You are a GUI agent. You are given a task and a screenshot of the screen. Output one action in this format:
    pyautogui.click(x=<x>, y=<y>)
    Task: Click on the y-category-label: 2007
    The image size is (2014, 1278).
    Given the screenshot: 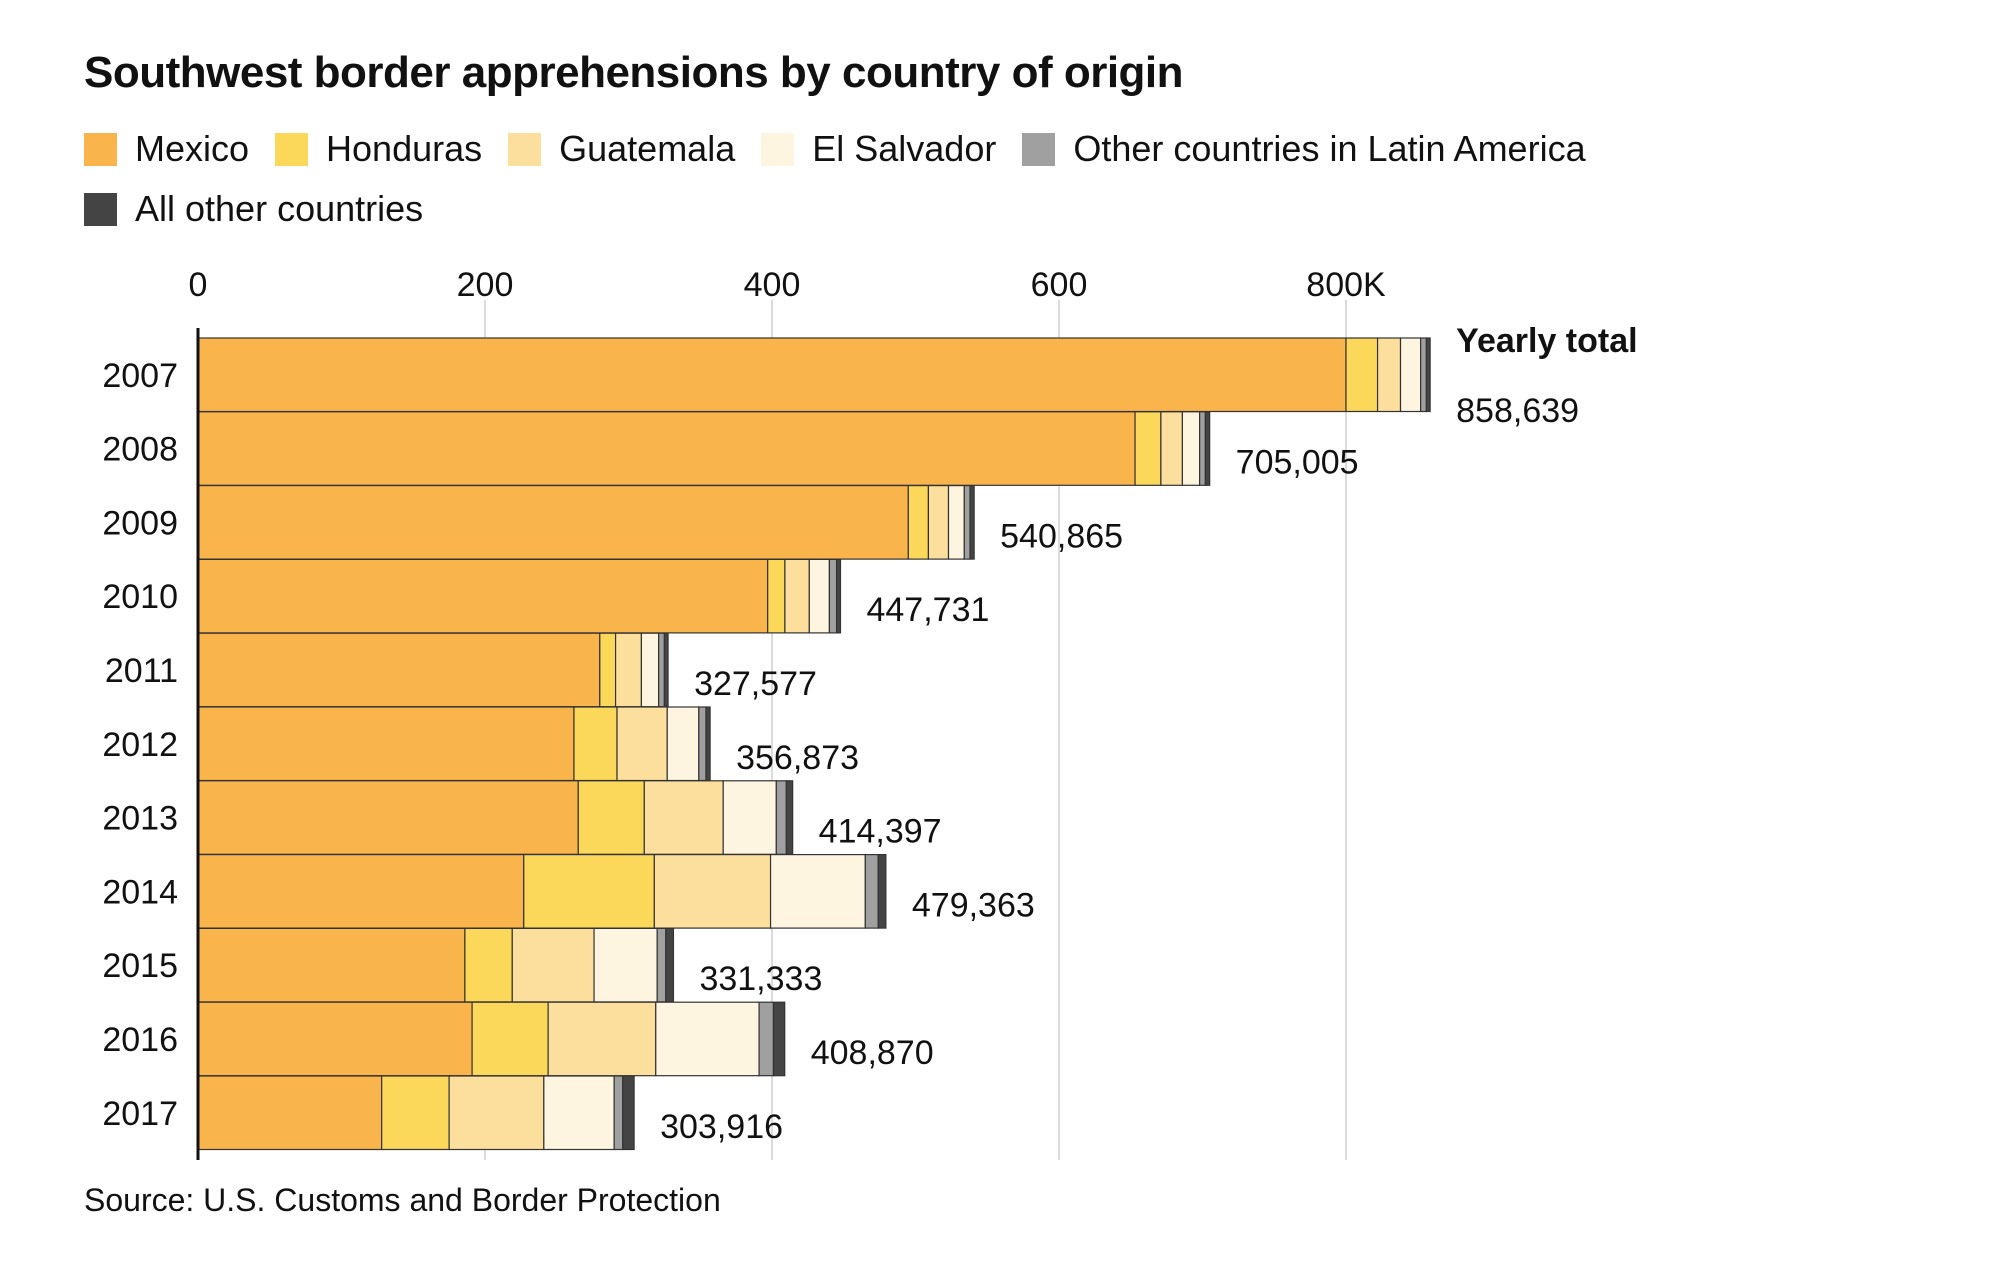 What is the action you would take?
    pyautogui.click(x=140, y=376)
    